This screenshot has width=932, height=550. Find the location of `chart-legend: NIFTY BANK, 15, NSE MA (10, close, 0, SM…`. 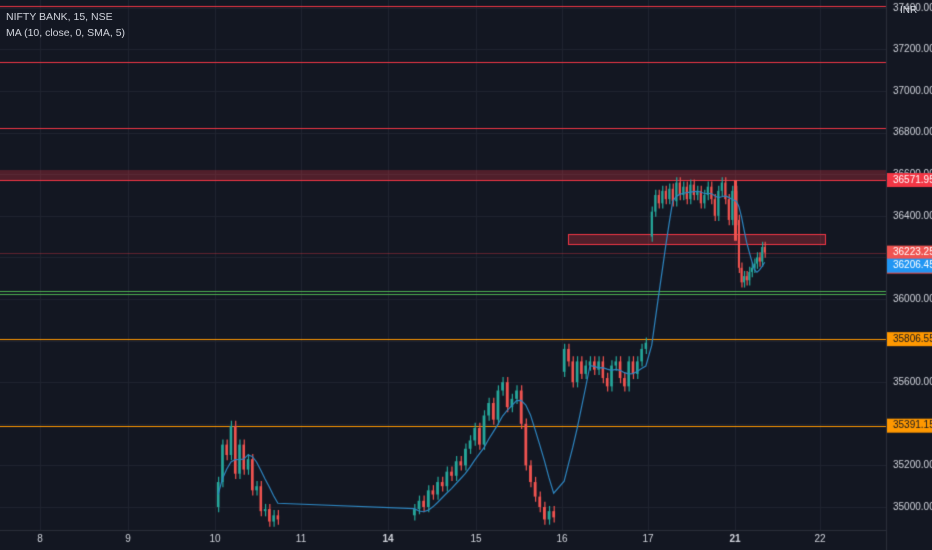

chart-legend: NIFTY BANK, 15, NSE MA (10, close, 0, SM… is located at coordinates (65, 25).